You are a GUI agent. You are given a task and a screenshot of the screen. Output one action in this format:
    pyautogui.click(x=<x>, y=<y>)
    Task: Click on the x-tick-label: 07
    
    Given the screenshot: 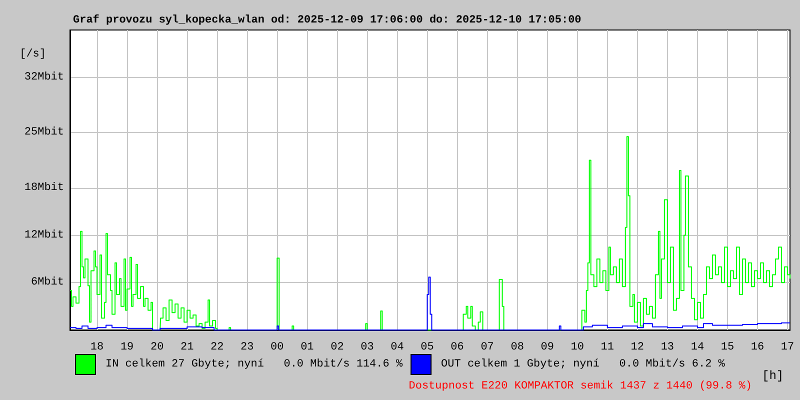 What is the action you would take?
    pyautogui.click(x=487, y=348)
    